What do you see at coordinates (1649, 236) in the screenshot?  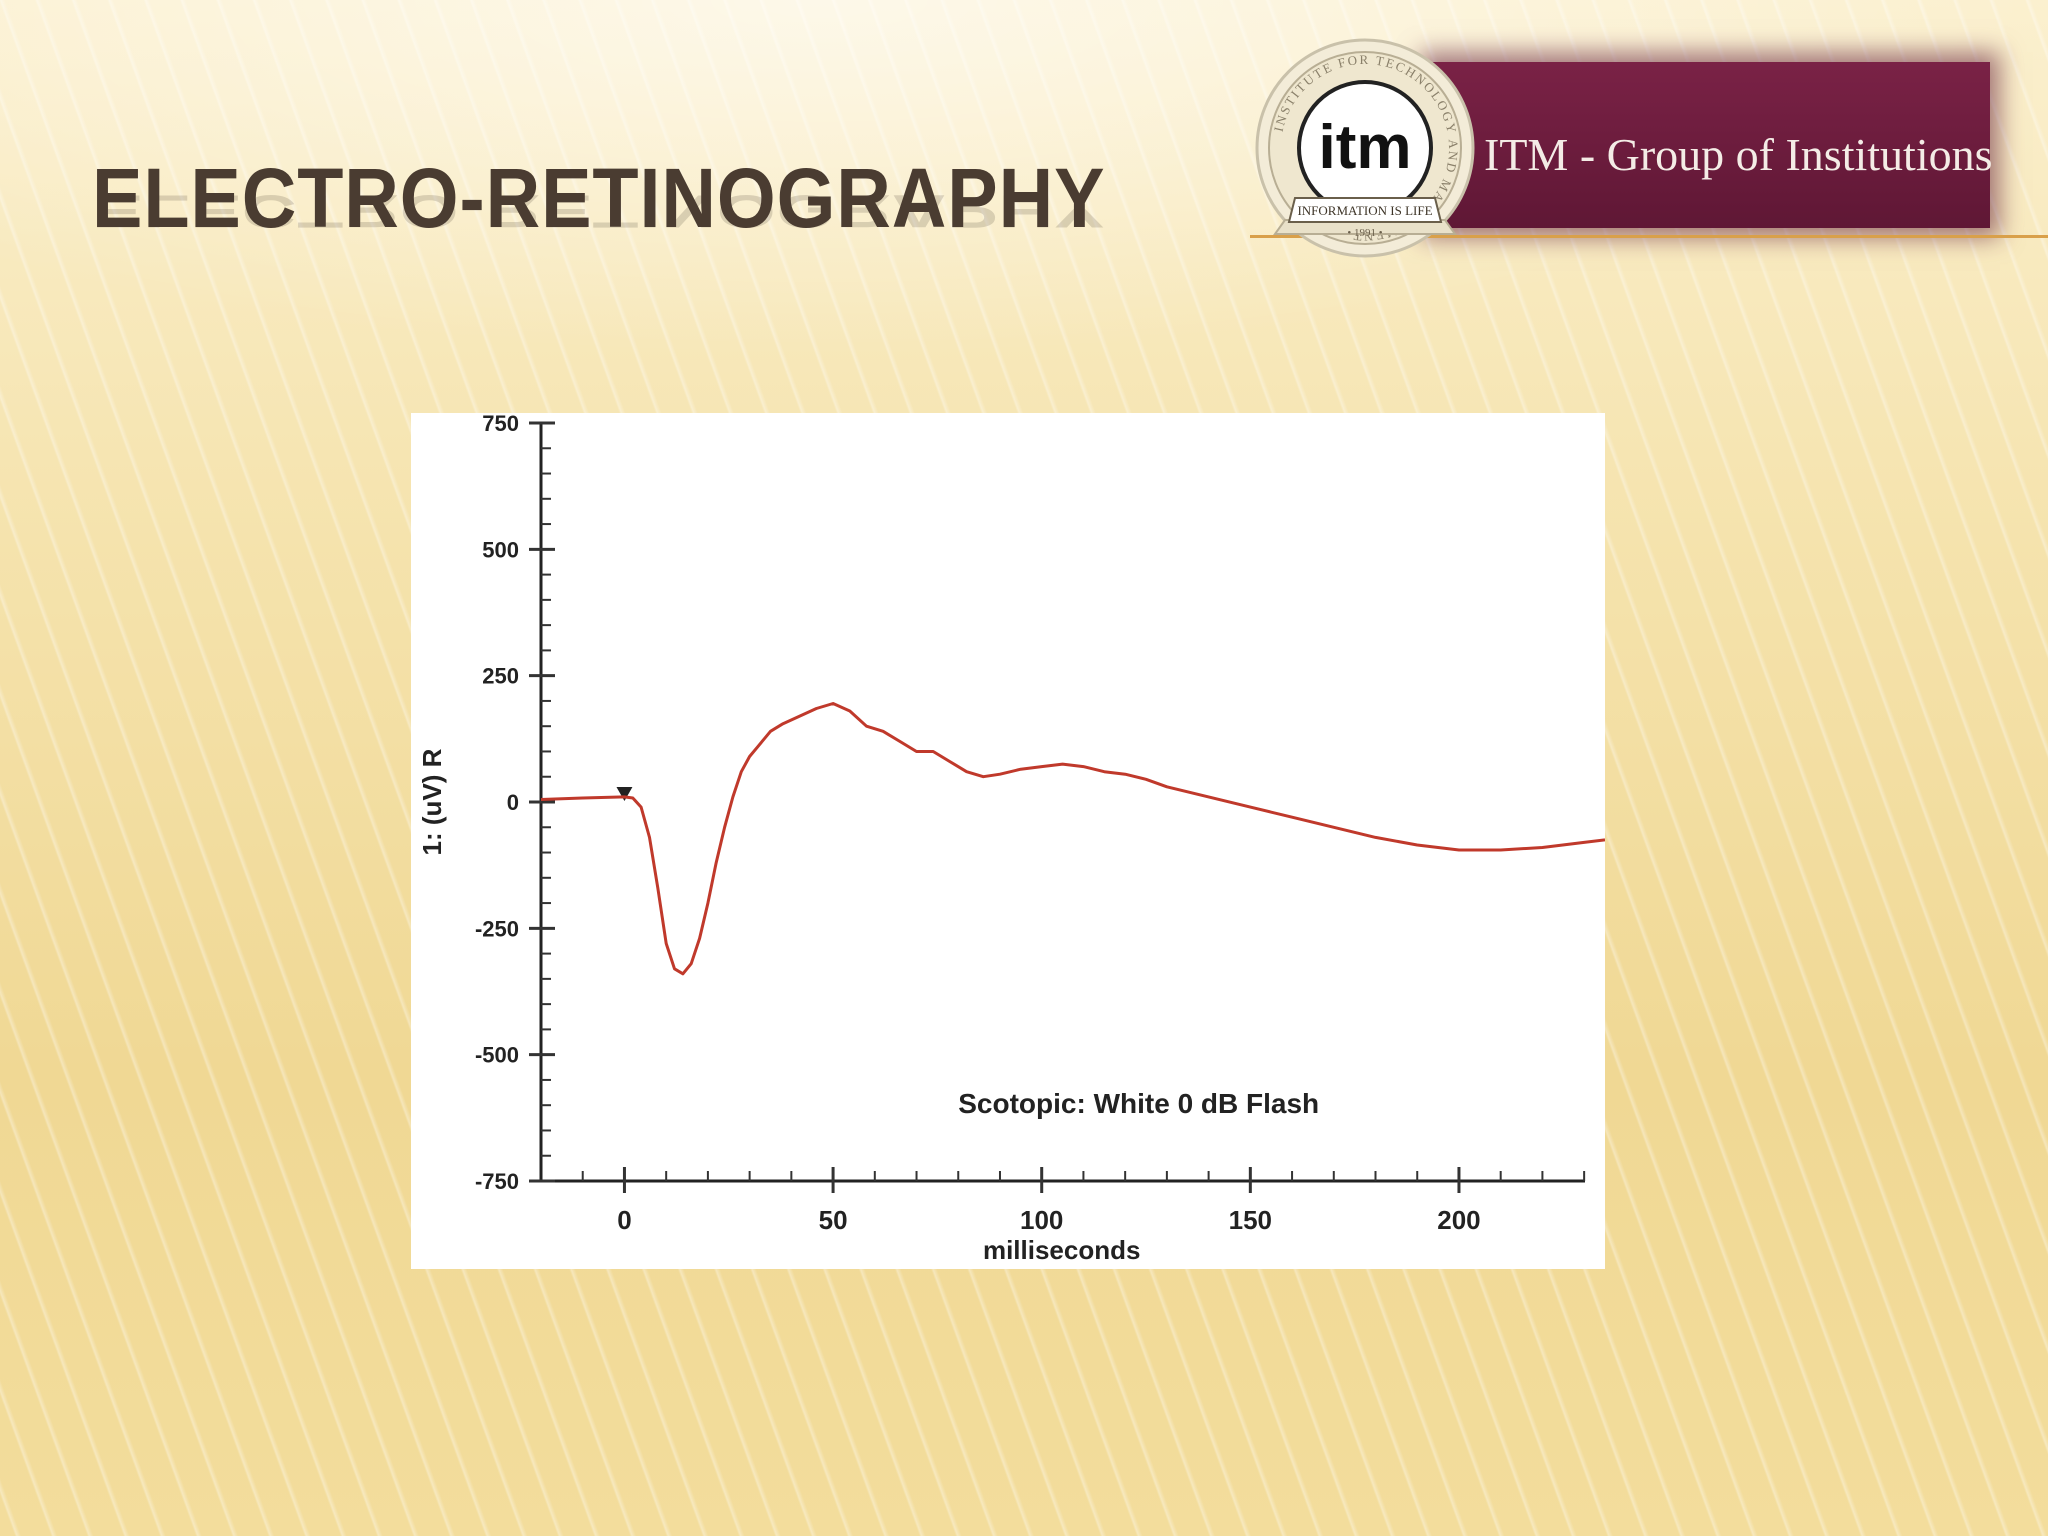 I see `title-underline` at bounding box center [1649, 236].